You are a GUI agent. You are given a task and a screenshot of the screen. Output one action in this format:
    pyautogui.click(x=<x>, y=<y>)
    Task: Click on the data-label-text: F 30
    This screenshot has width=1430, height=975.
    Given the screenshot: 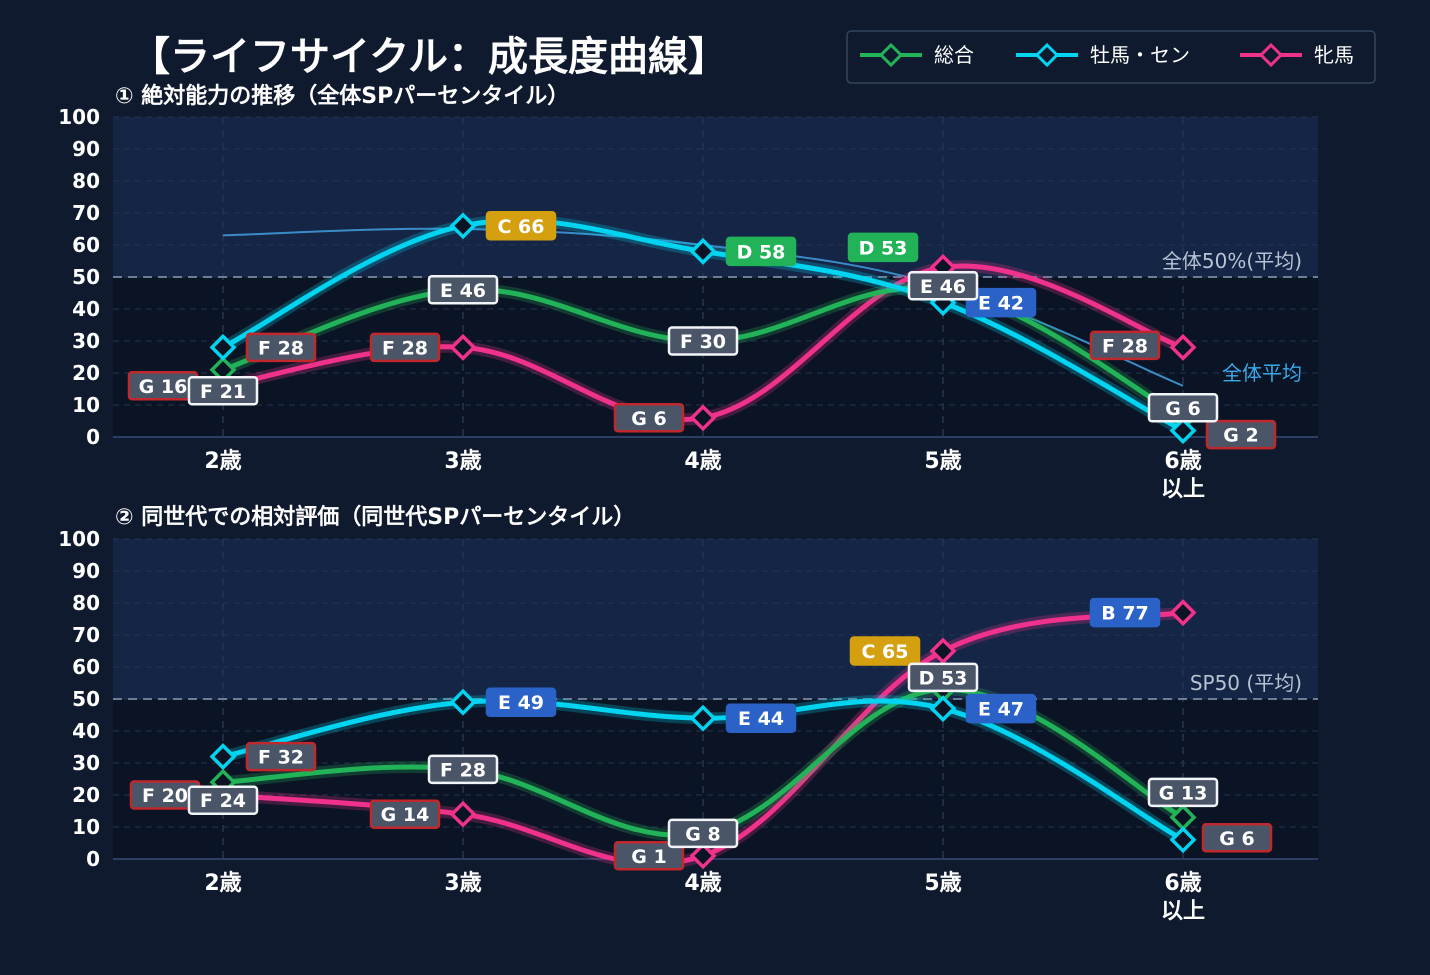 What is the action you would take?
    pyautogui.click(x=703, y=342)
    